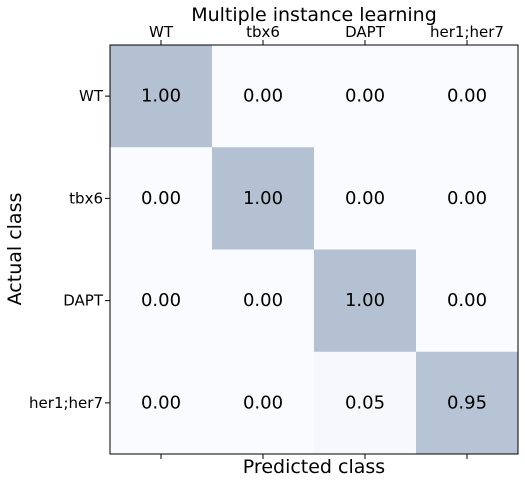 This screenshot has width=525, height=488. I want to click on x-axis-label: Predicted class, so click(314, 467).